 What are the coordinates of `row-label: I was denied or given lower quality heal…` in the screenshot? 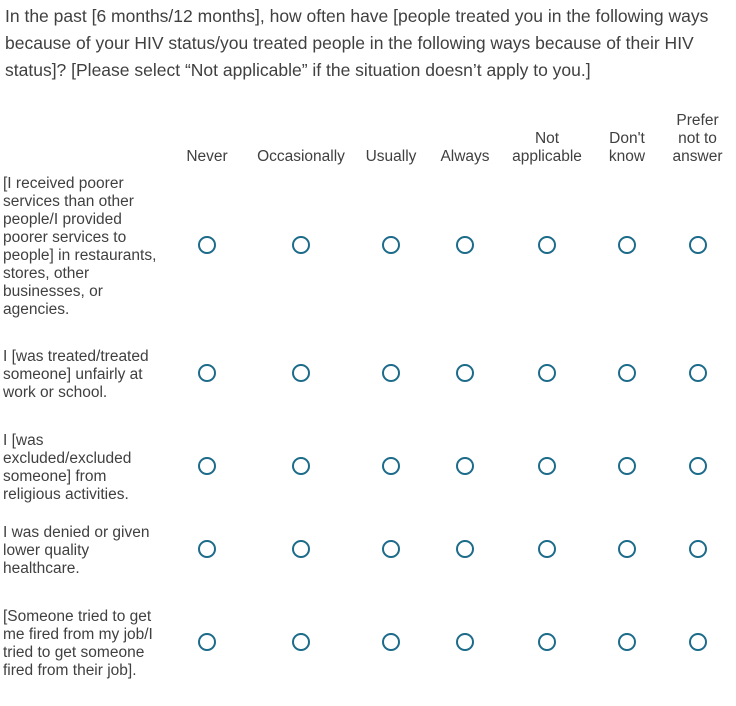 It's located at (76, 550).